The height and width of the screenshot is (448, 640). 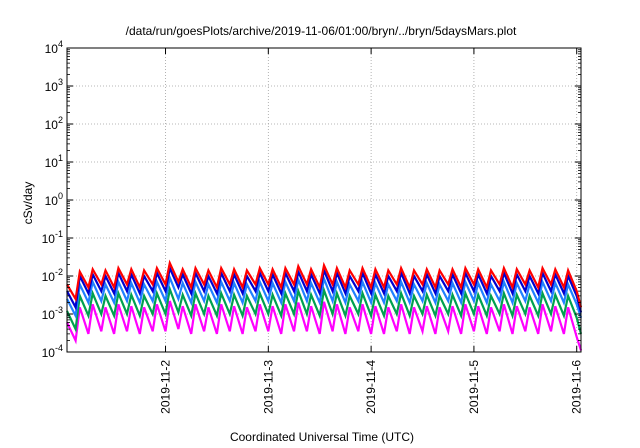 I want to click on y-tick-label: 10⁻², so click(x=52, y=275).